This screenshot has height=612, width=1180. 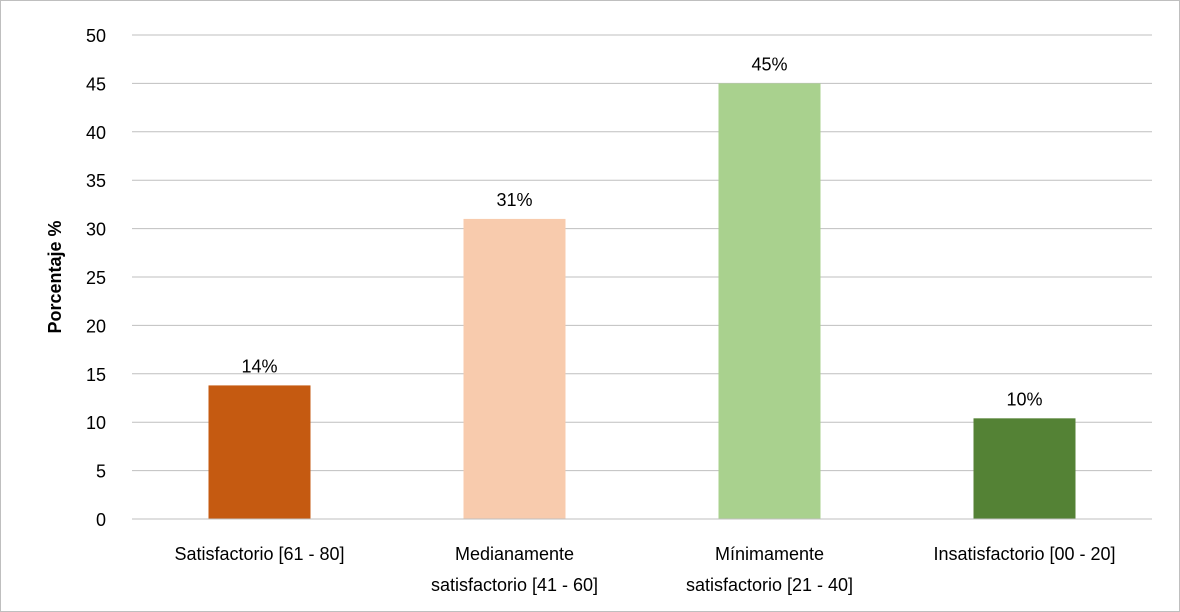 What do you see at coordinates (769, 585) in the screenshot?
I see `x-category-label: satisfactorio [21 - 40]` at bounding box center [769, 585].